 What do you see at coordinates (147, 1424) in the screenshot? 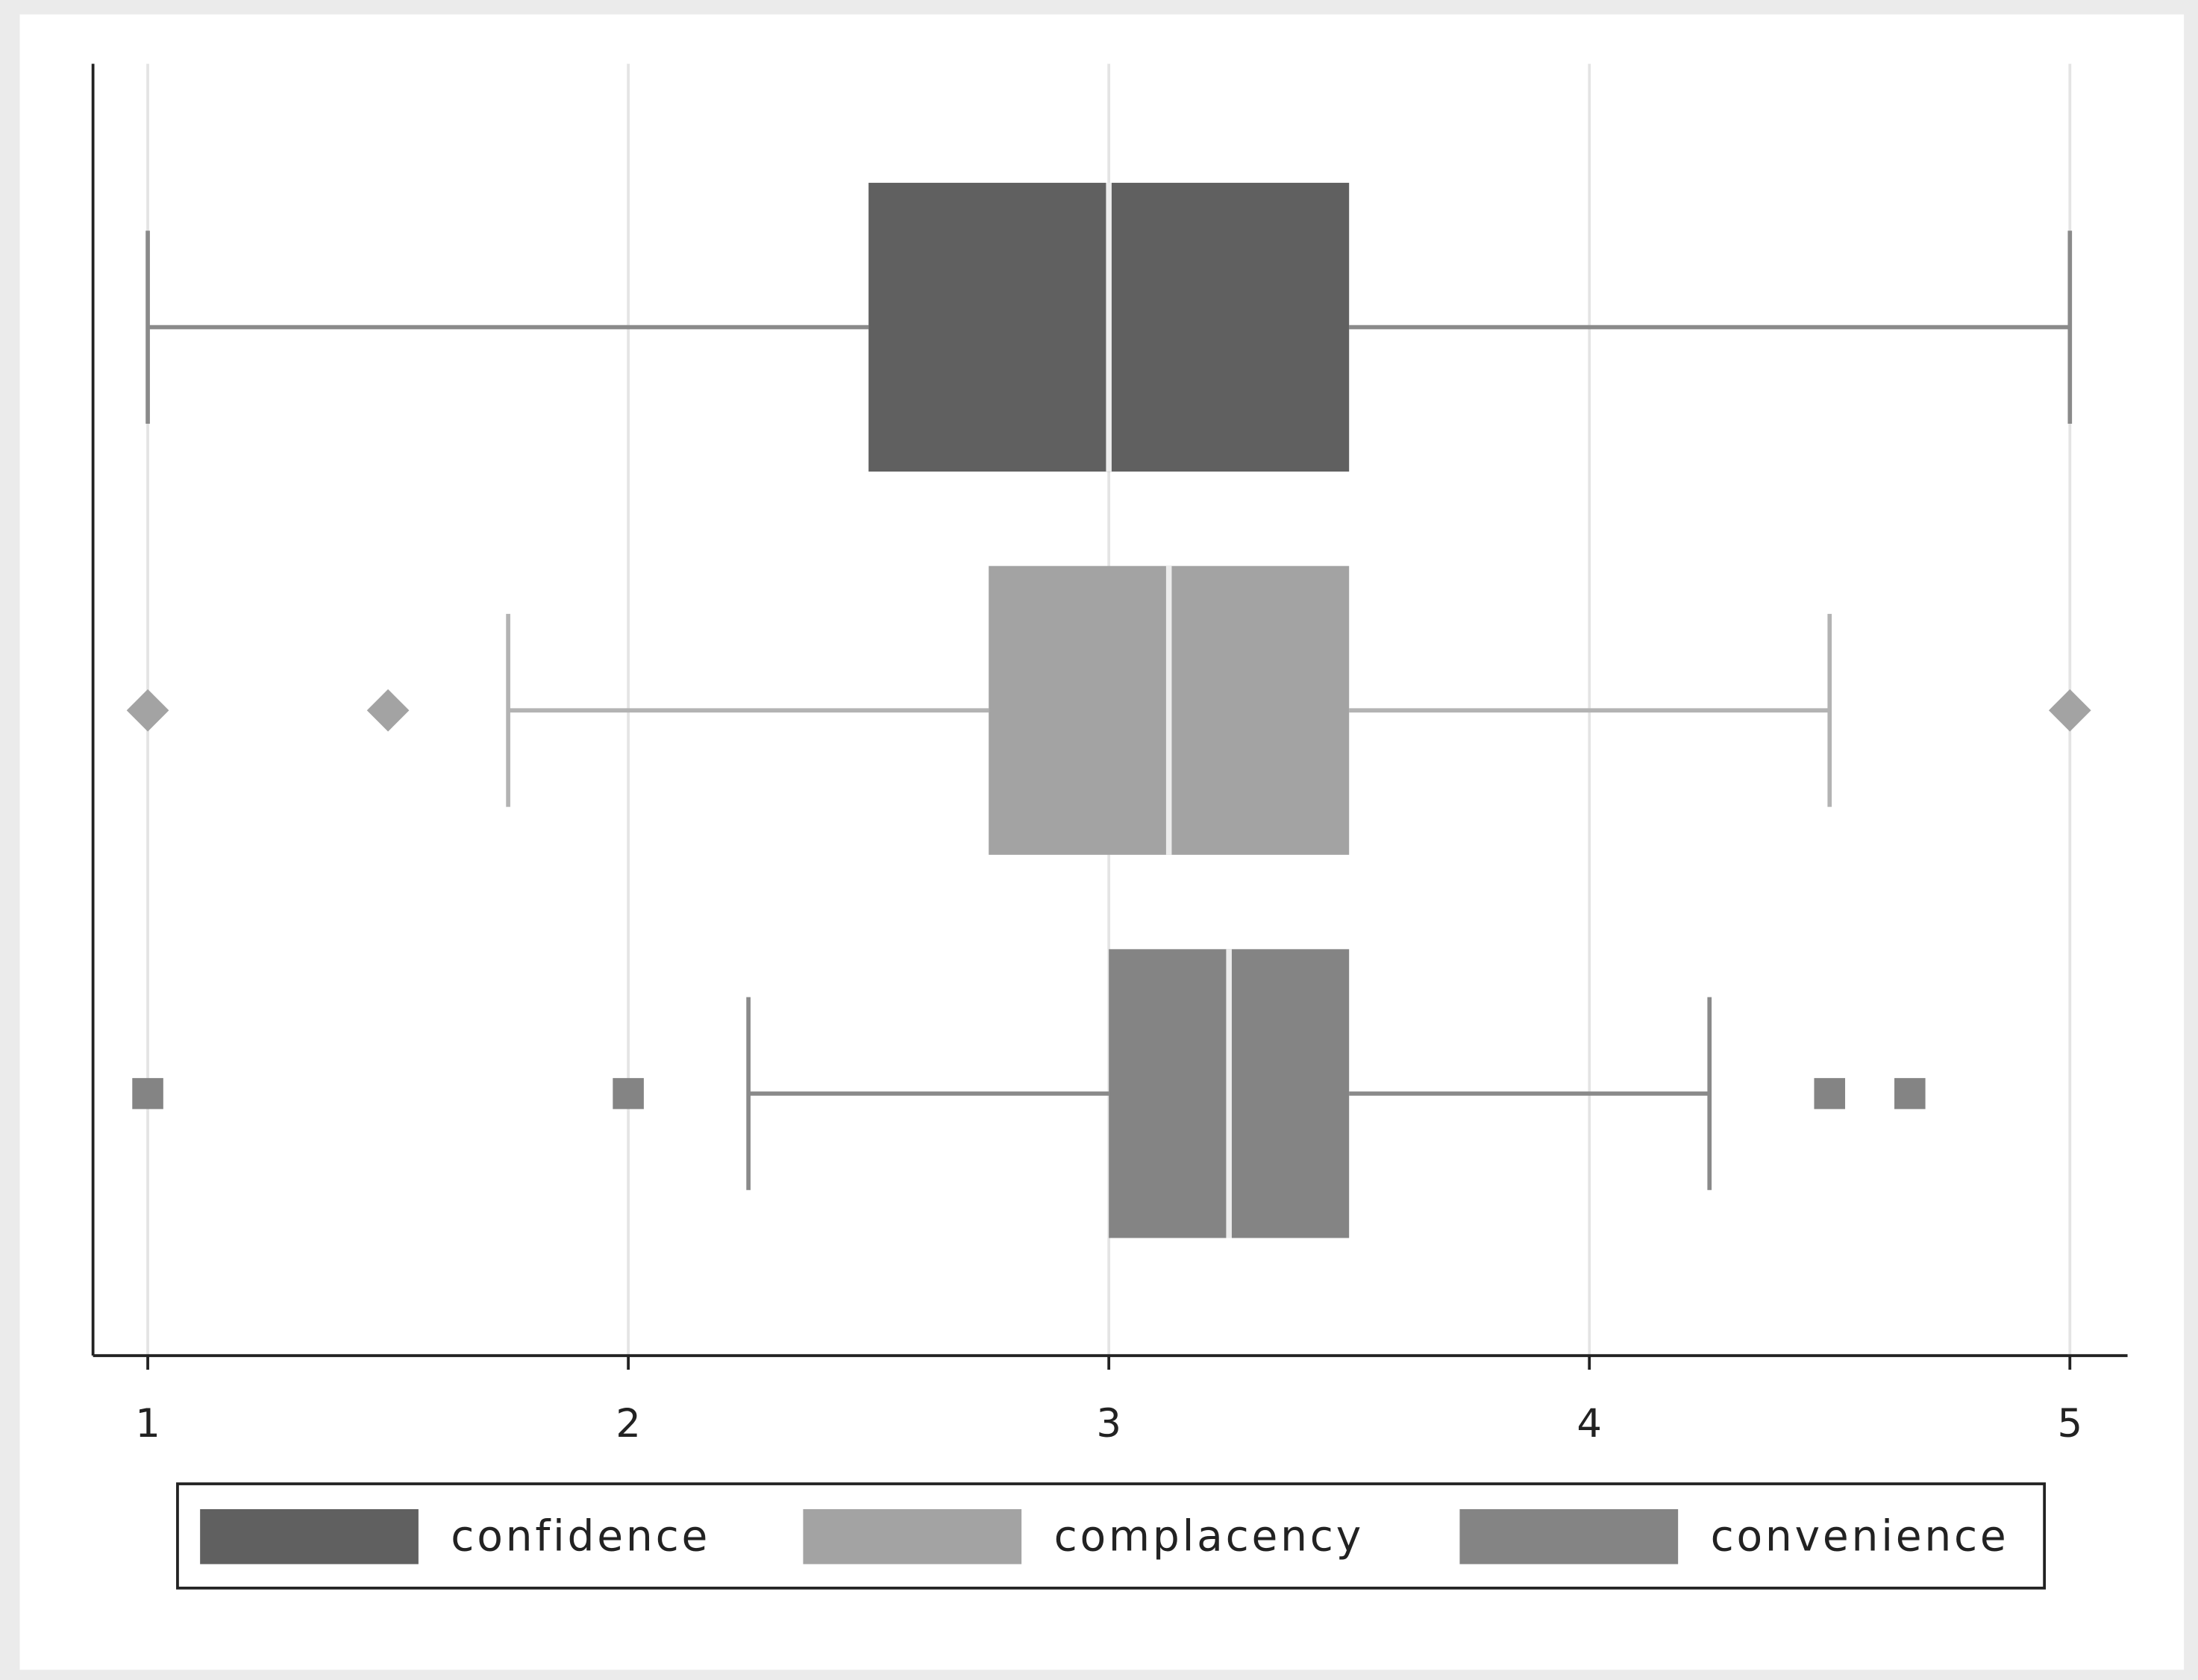
I see `x-tick-label: 1` at bounding box center [147, 1424].